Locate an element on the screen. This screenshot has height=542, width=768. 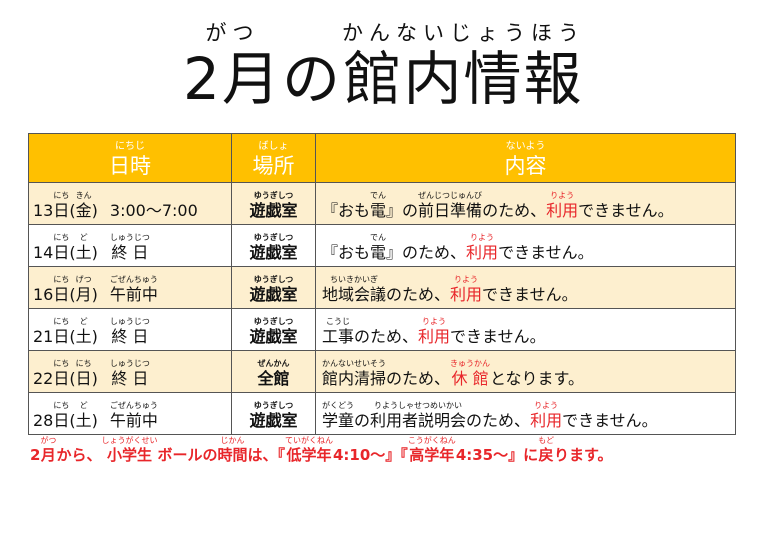
ruby-text: りようしゃせつめいかい 利用者説明会 is located at coordinates (418, 416).